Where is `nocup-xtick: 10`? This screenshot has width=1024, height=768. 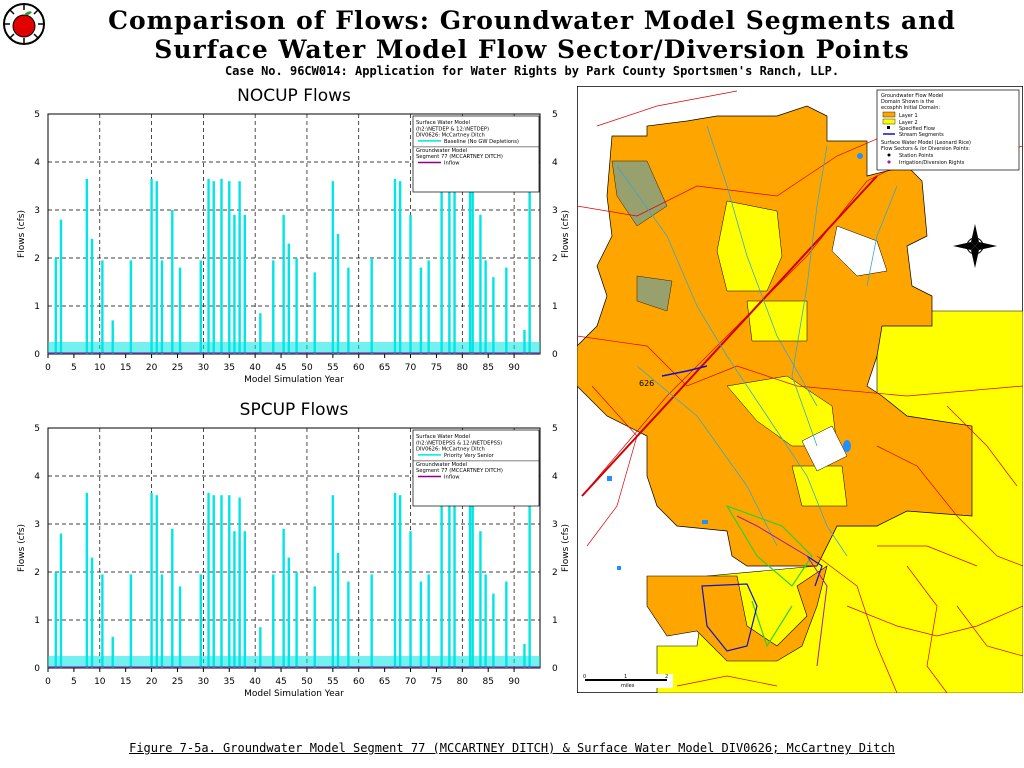
nocup-xtick: 10 is located at coordinates (100, 368).